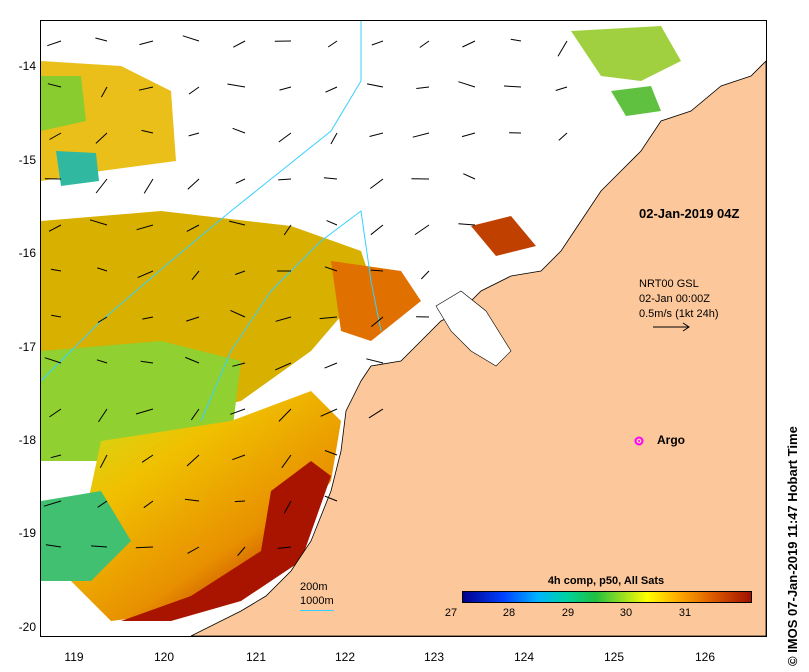 Image resolution: width=809 pixels, height=672 pixels. I want to click on sst-patch-northeast, so click(626, 53).